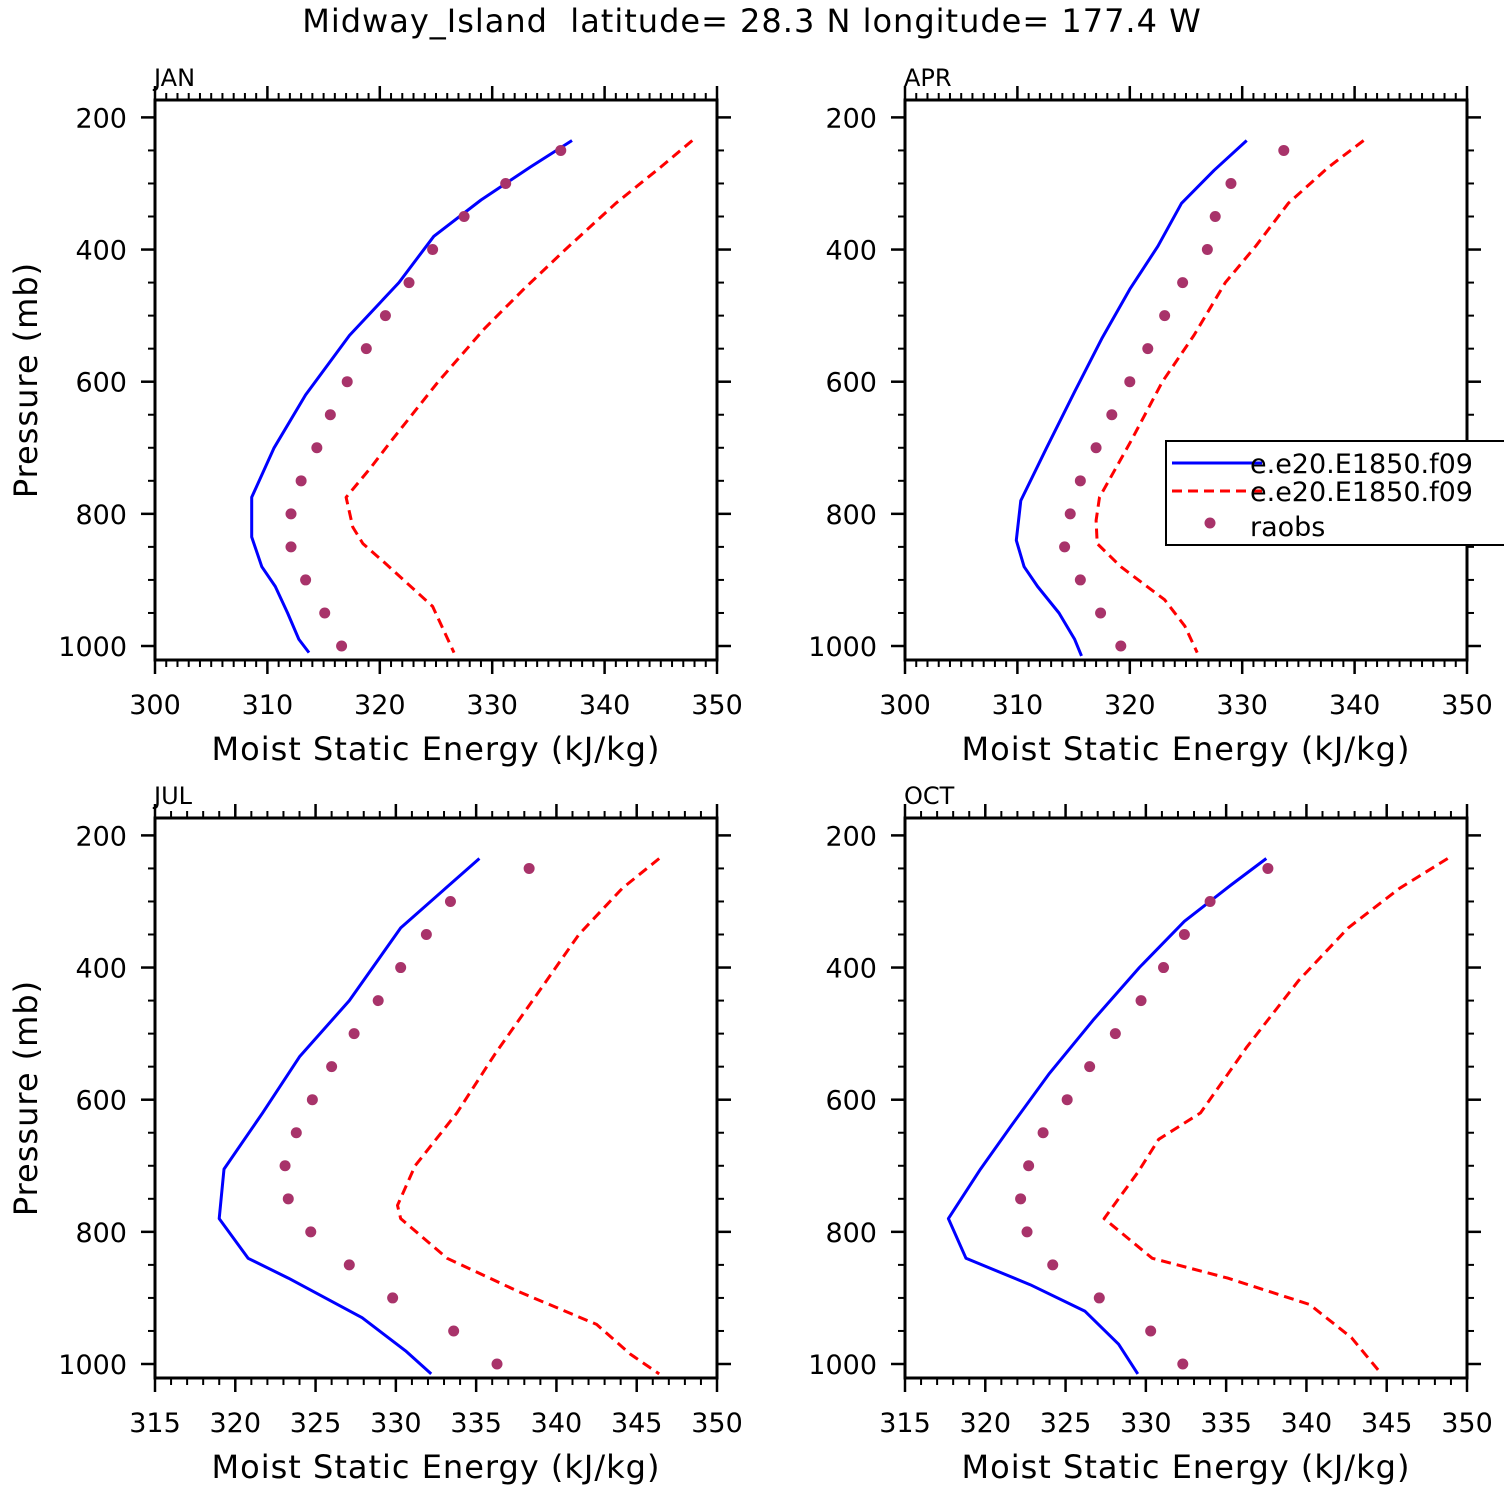 This screenshot has height=1492, width=1504. Describe the element at coordinates (172, 796) in the screenshot. I see `panel-label: JUL` at that location.